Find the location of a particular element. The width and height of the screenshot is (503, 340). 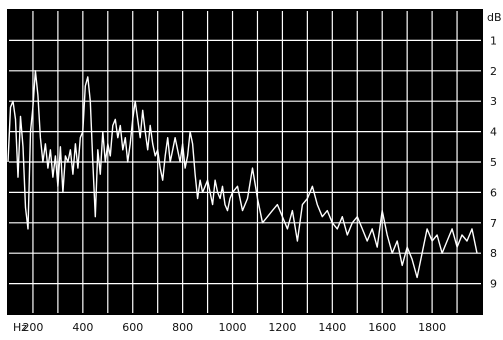

y-tick-label: 6 is located at coordinates (493, 192).